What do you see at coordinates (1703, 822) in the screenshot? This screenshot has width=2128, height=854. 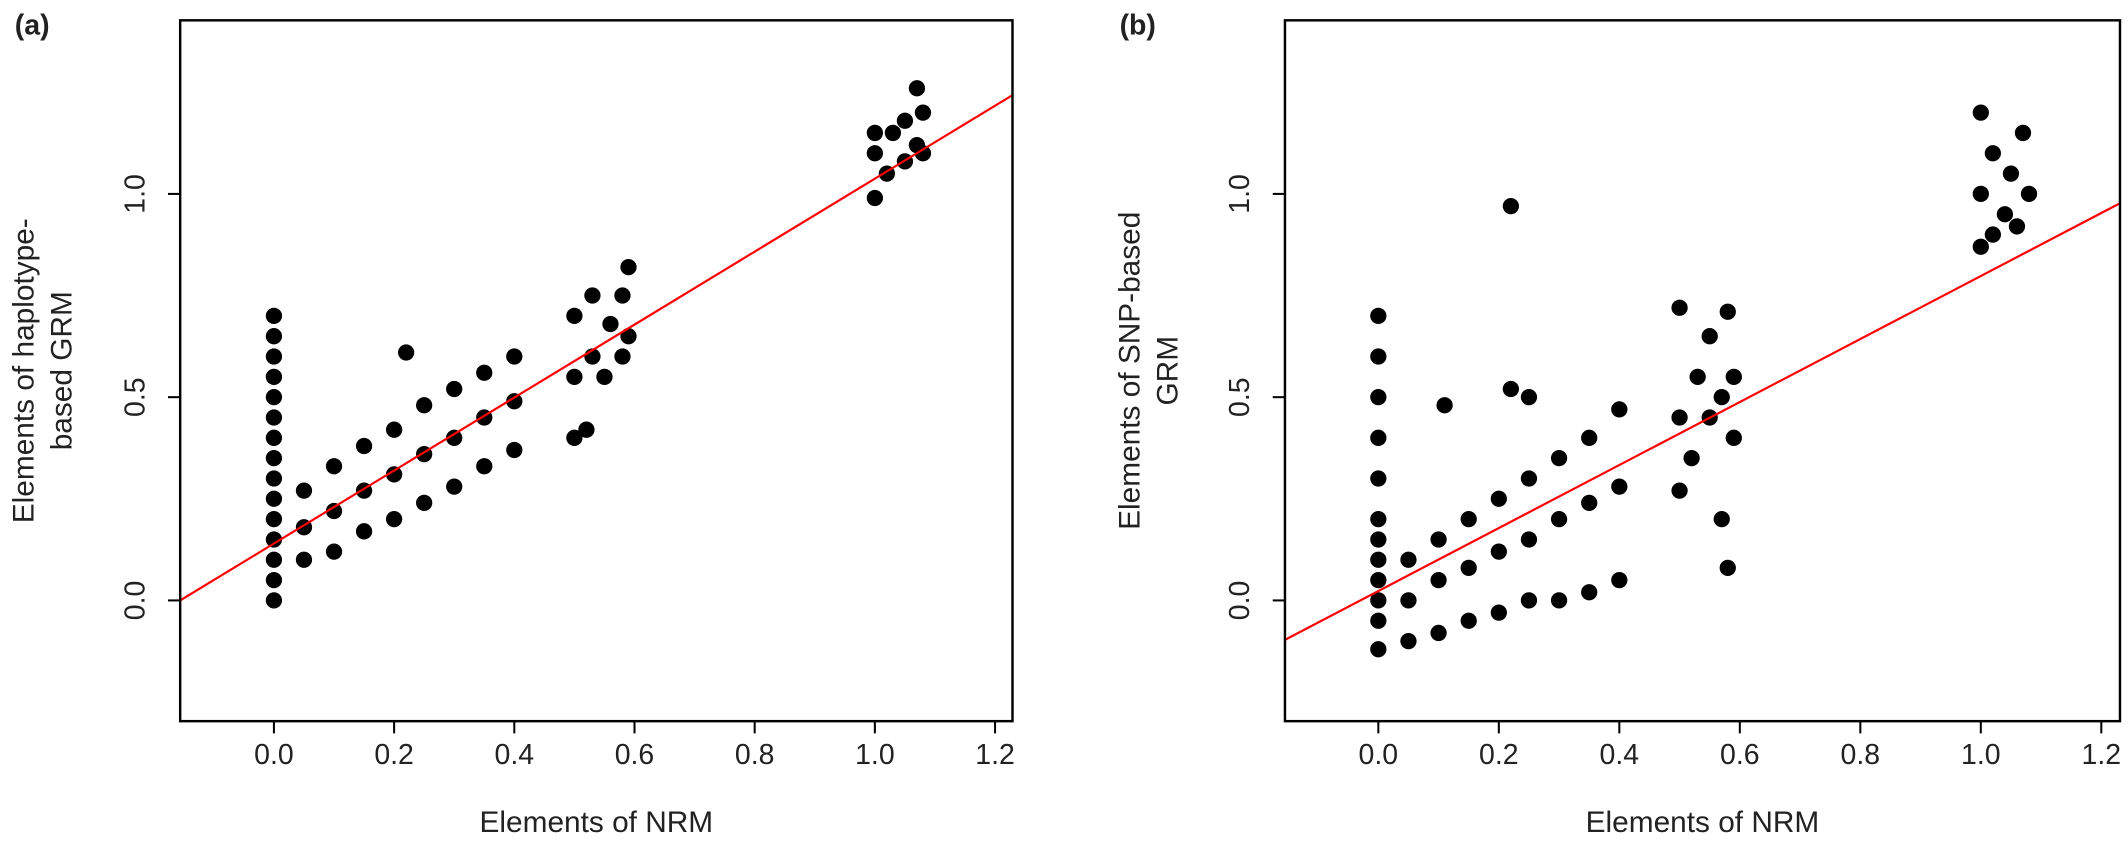 I see `x-axis-label: Elements of NRM` at bounding box center [1703, 822].